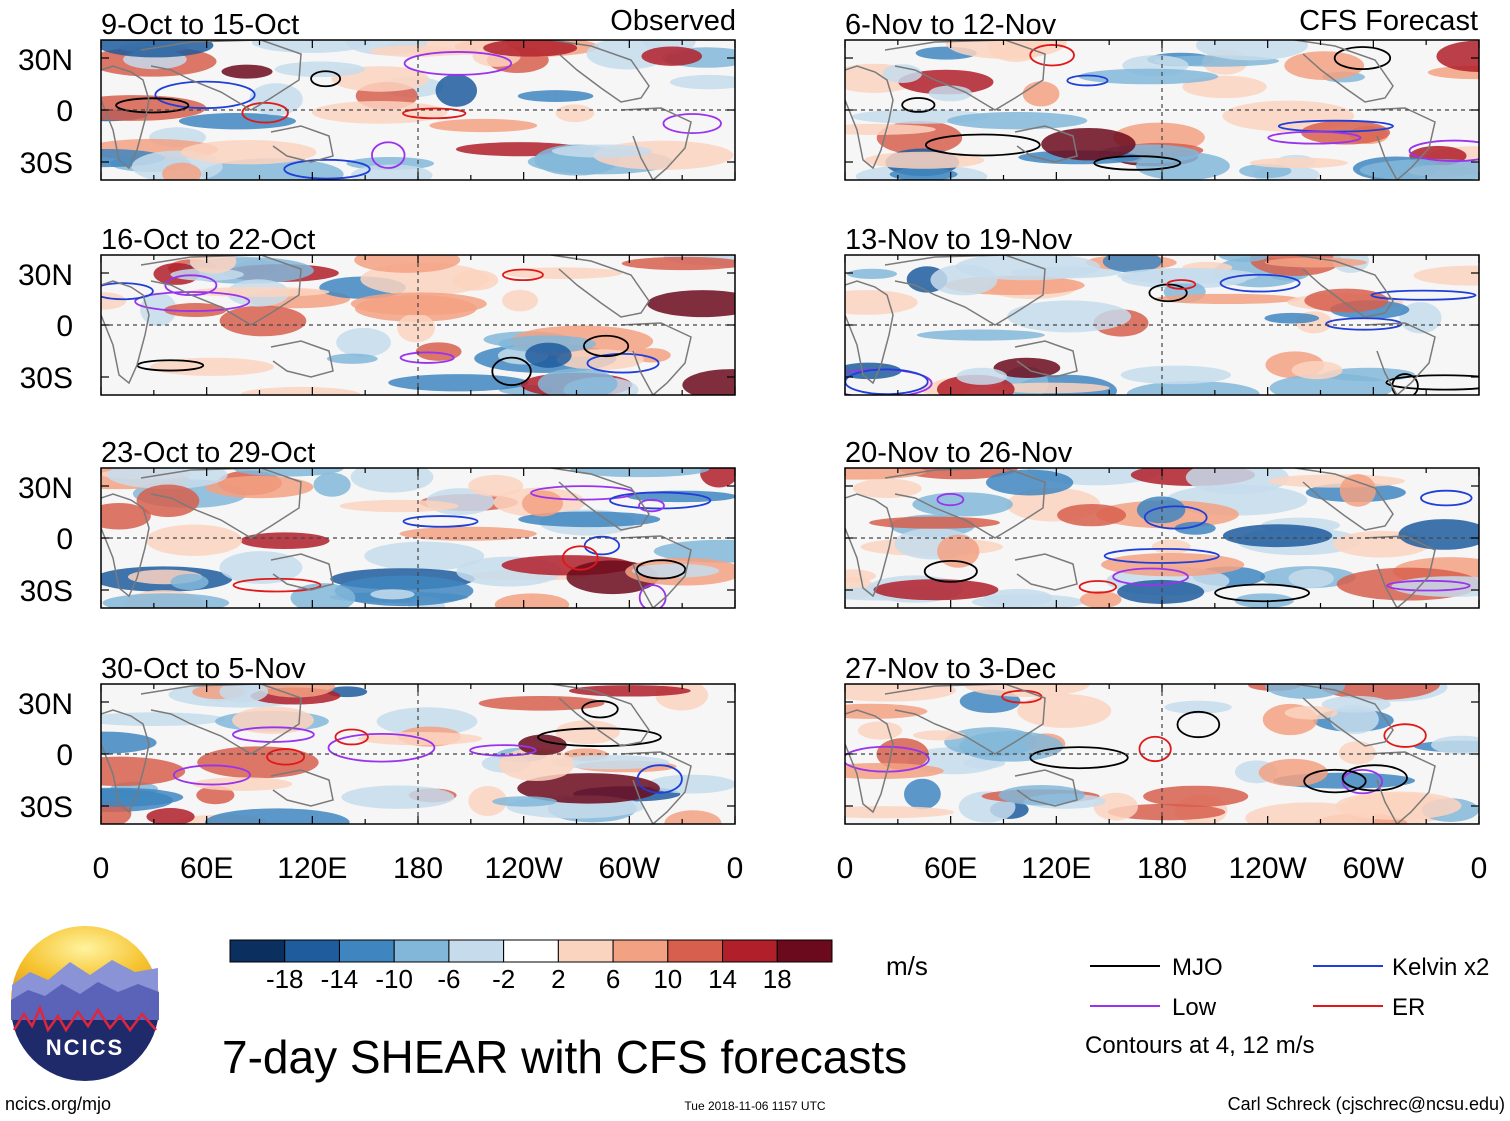 The width and height of the screenshot is (1510, 1121). I want to click on panel-fc-3: 20-Nov to 26-Nov, so click(1162, 523).